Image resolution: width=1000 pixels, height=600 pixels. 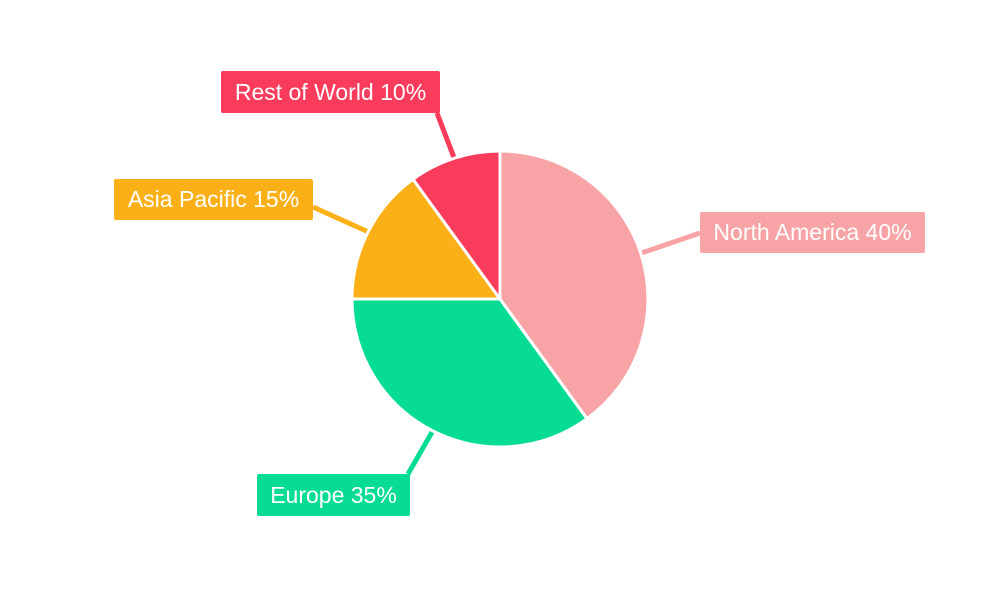 What do you see at coordinates (420, 452) in the screenshot?
I see `leader-line-europe` at bounding box center [420, 452].